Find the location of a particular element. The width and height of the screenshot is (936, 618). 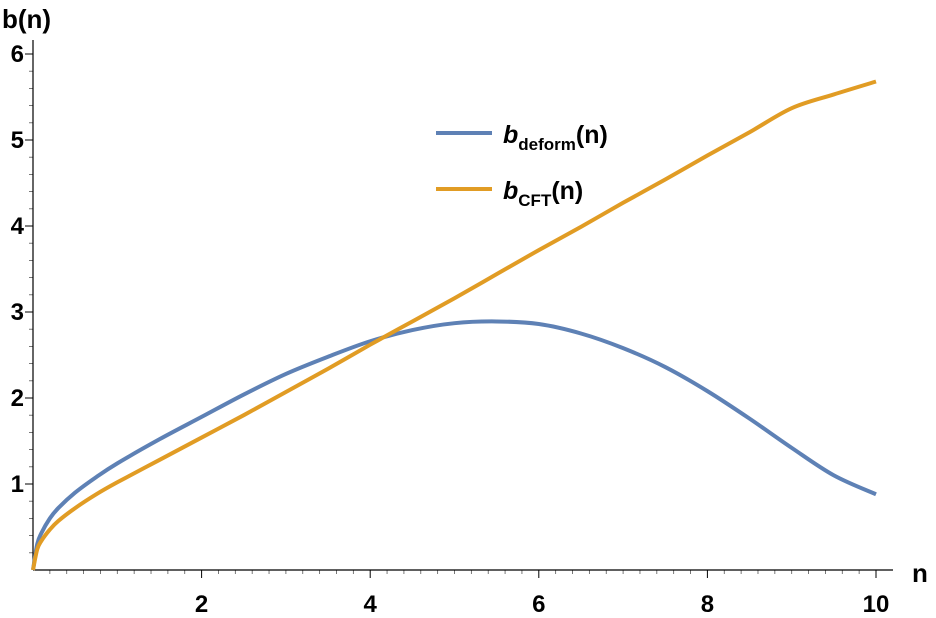

x-tick-label: 2 is located at coordinates (201, 604).